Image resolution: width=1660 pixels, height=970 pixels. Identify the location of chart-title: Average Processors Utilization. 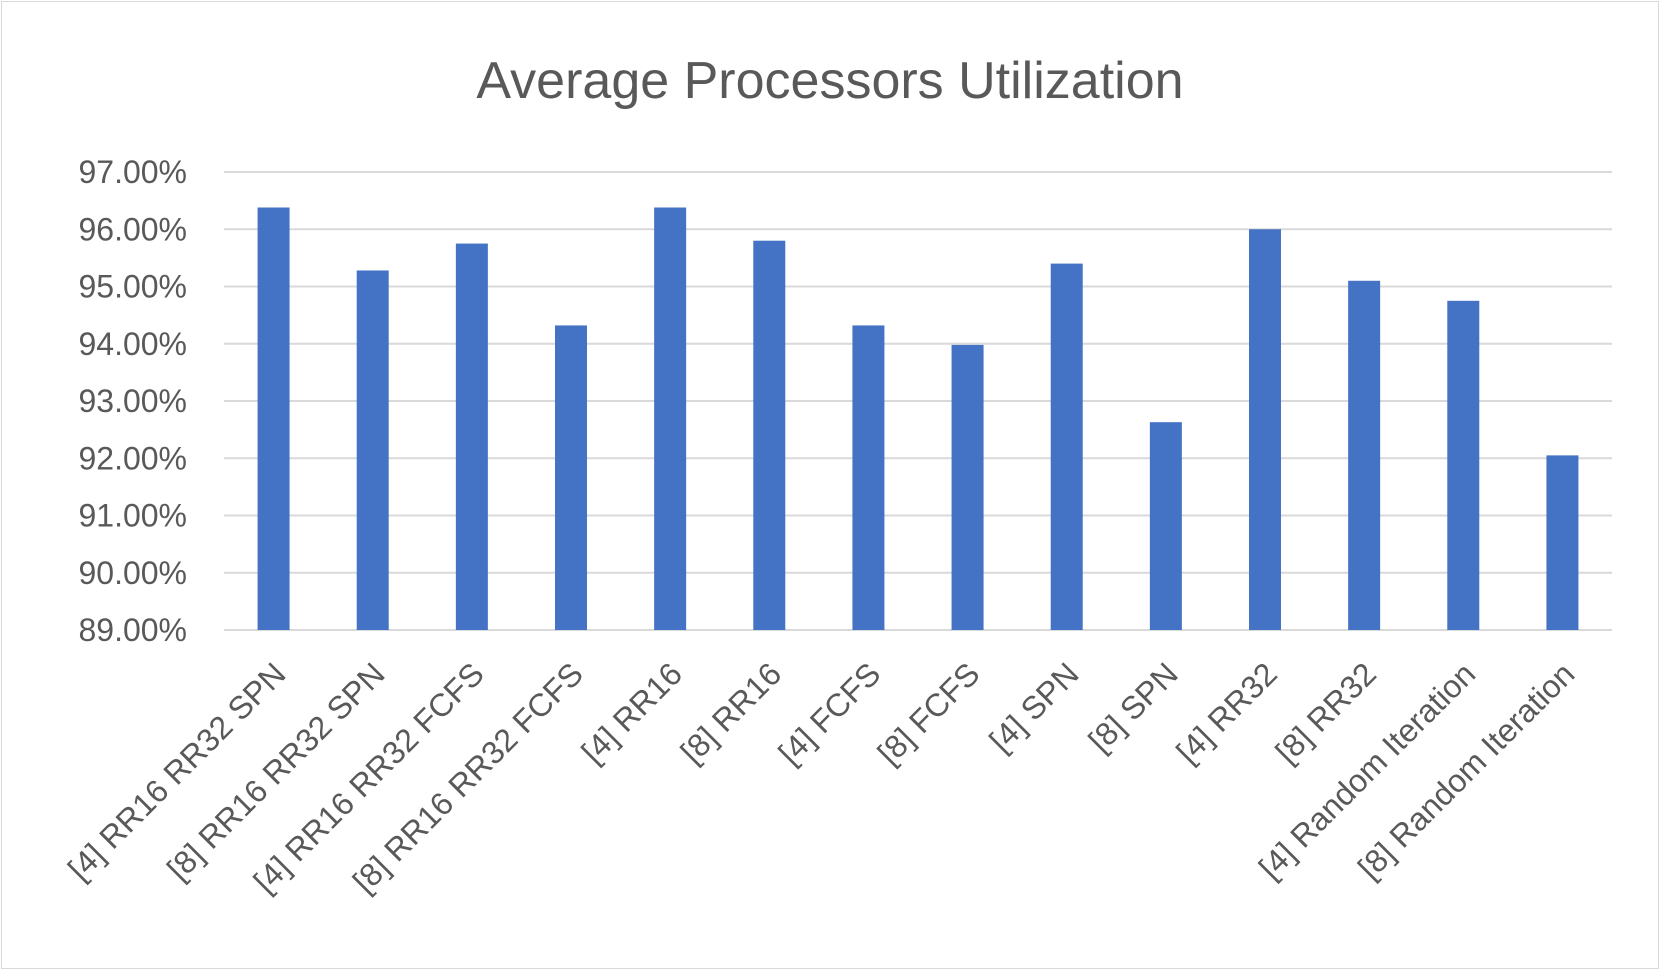
(829, 81).